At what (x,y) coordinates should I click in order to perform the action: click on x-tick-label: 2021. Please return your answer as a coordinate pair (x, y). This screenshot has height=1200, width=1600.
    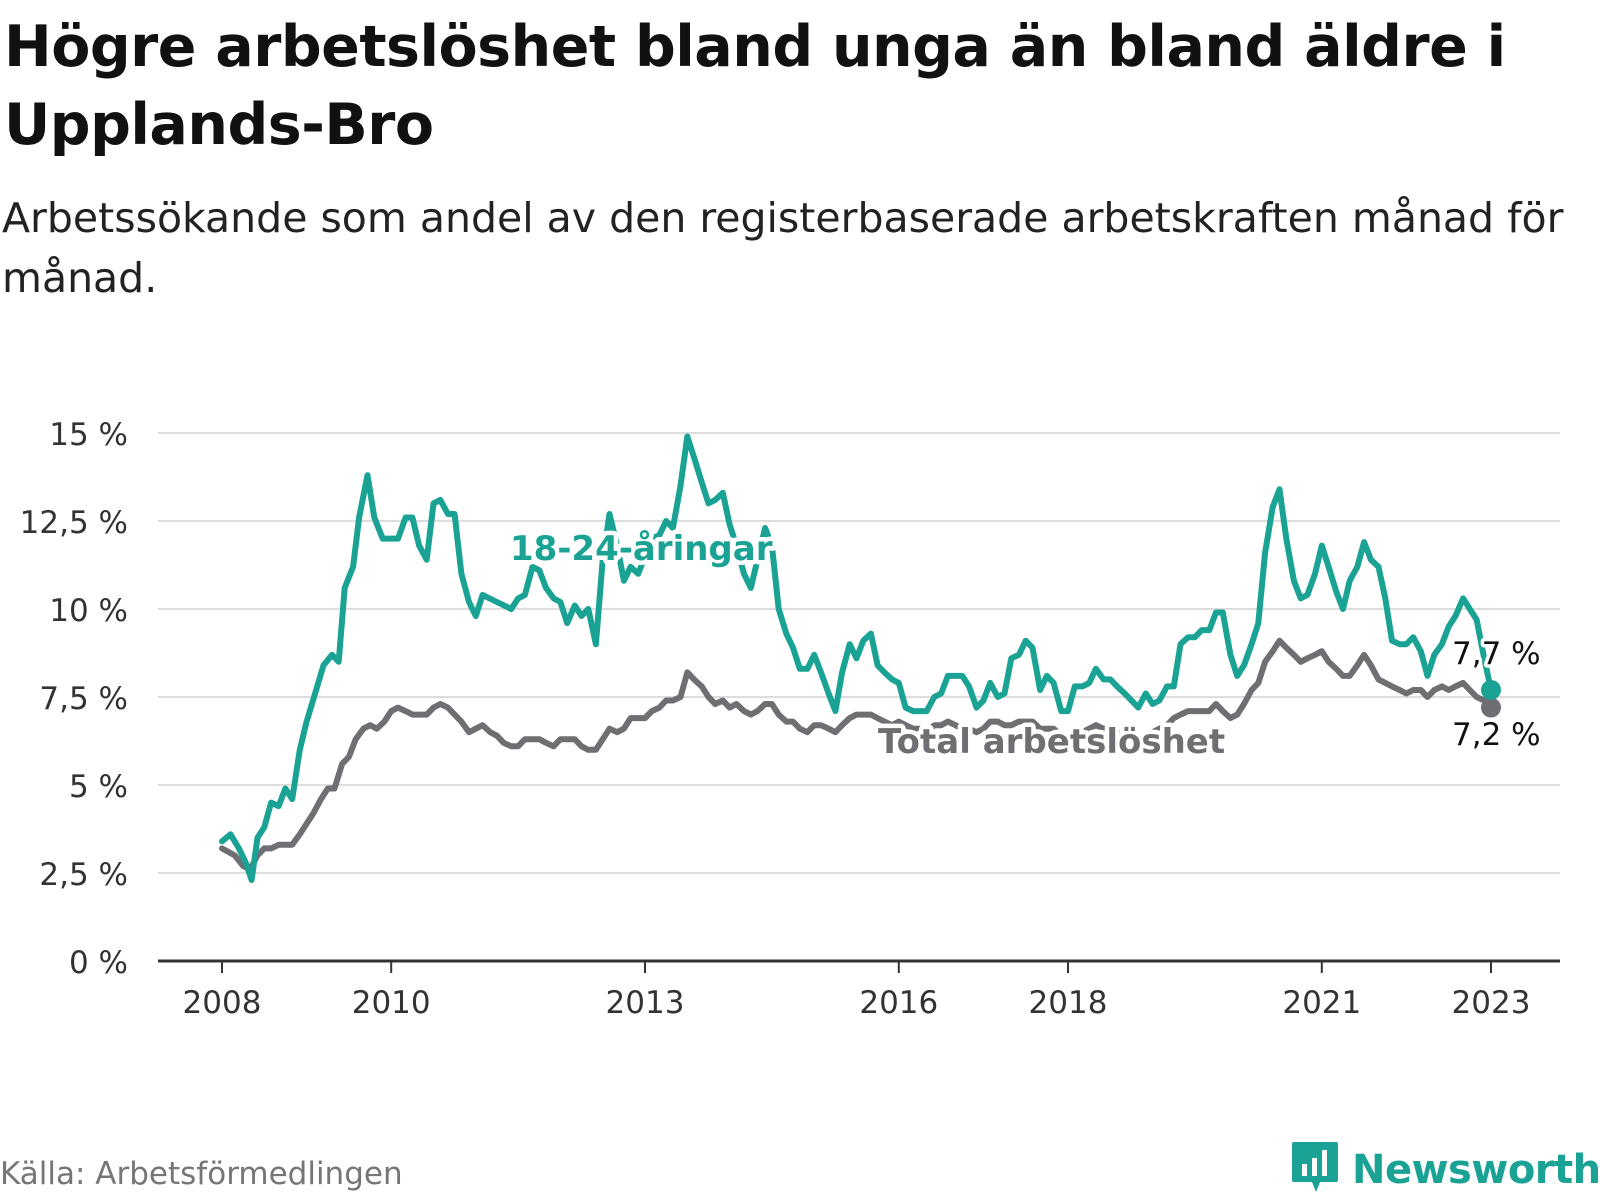
    Looking at the image, I should click on (1321, 1003).